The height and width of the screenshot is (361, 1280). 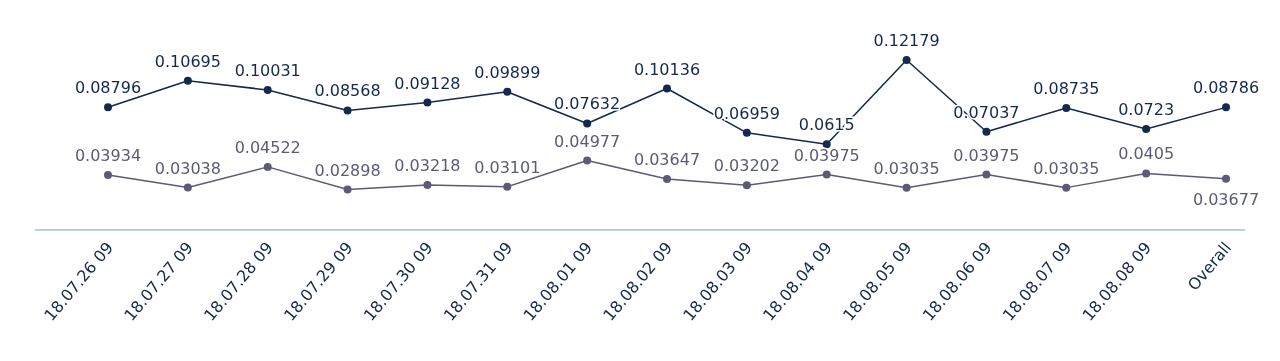 What do you see at coordinates (587, 104) in the screenshot?
I see `data-label: 0.07632` at bounding box center [587, 104].